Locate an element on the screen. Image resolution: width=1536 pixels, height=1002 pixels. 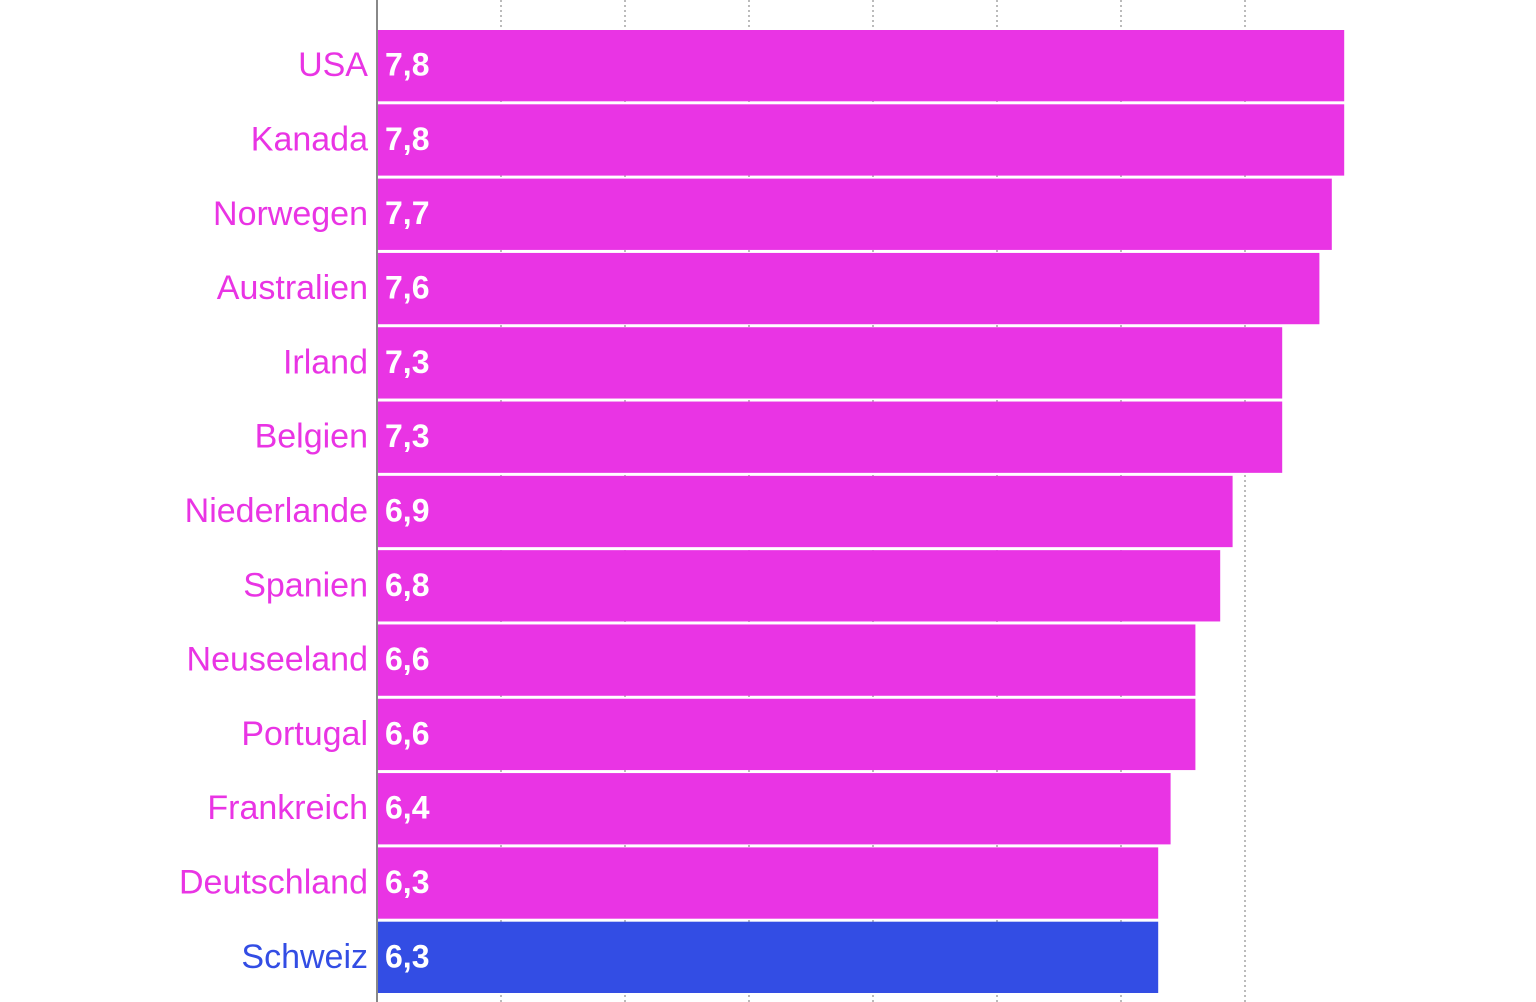
value-label: 7,6 is located at coordinates (407, 288).